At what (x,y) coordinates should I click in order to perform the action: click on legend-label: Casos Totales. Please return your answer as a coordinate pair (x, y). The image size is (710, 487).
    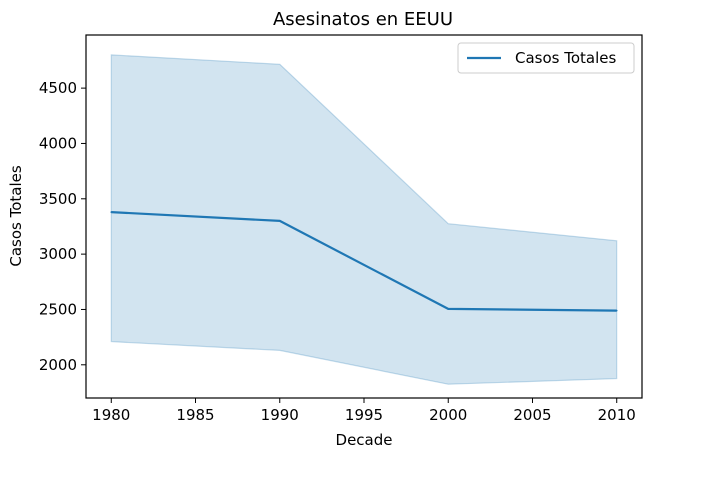
    Looking at the image, I should click on (566, 58).